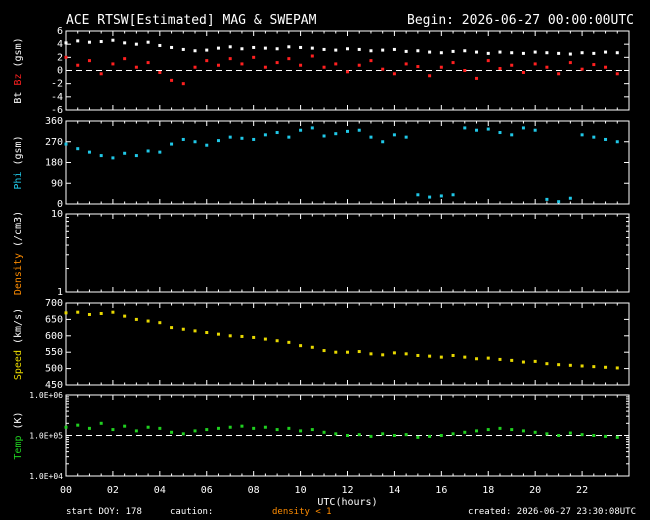 The image size is (650, 520). What do you see at coordinates (347, 502) in the screenshot?
I see `x-axis-label: UTC(hours)` at bounding box center [347, 502].